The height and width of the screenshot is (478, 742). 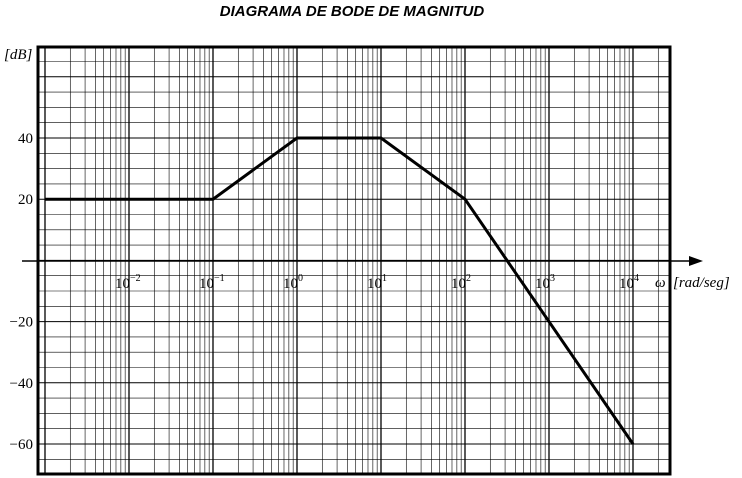 I want to click on x-tick-label: 10¹, so click(x=377, y=282).